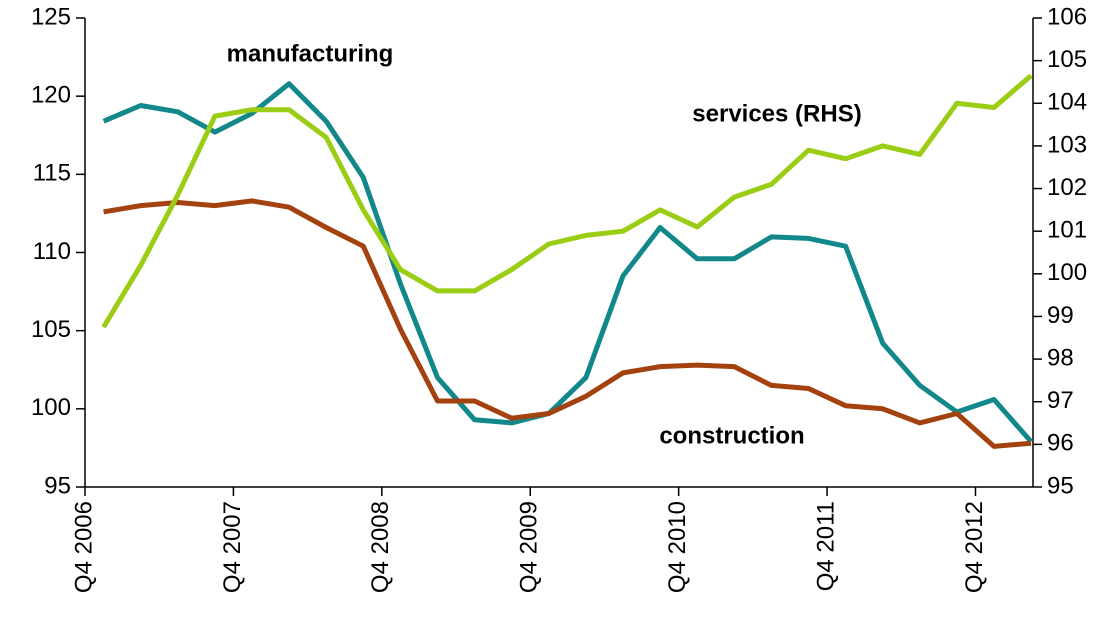  Describe the element at coordinates (974, 547) in the screenshot. I see `x-tick-label: Q4 2012` at that location.